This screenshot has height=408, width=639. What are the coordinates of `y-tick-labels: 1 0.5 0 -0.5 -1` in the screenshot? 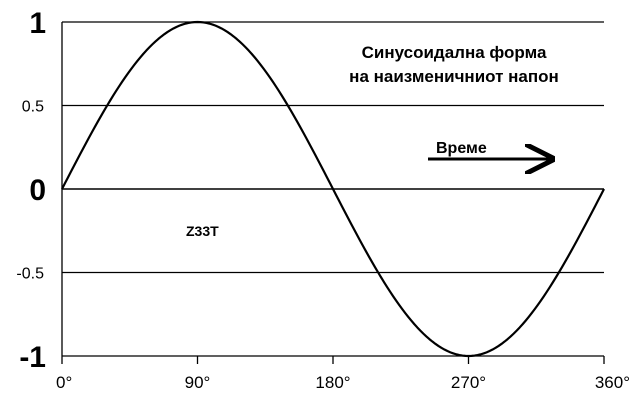 It's located at (31, 190).